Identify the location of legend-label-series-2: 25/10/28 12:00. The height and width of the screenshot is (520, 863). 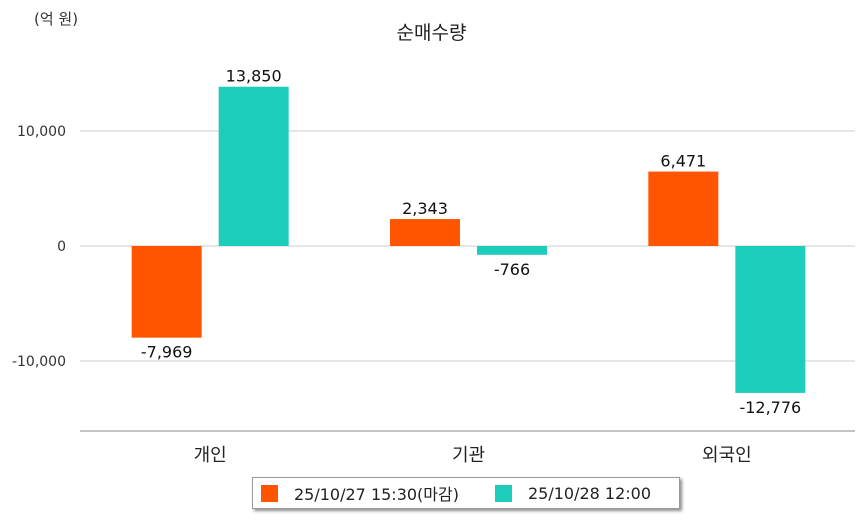
(589, 493).